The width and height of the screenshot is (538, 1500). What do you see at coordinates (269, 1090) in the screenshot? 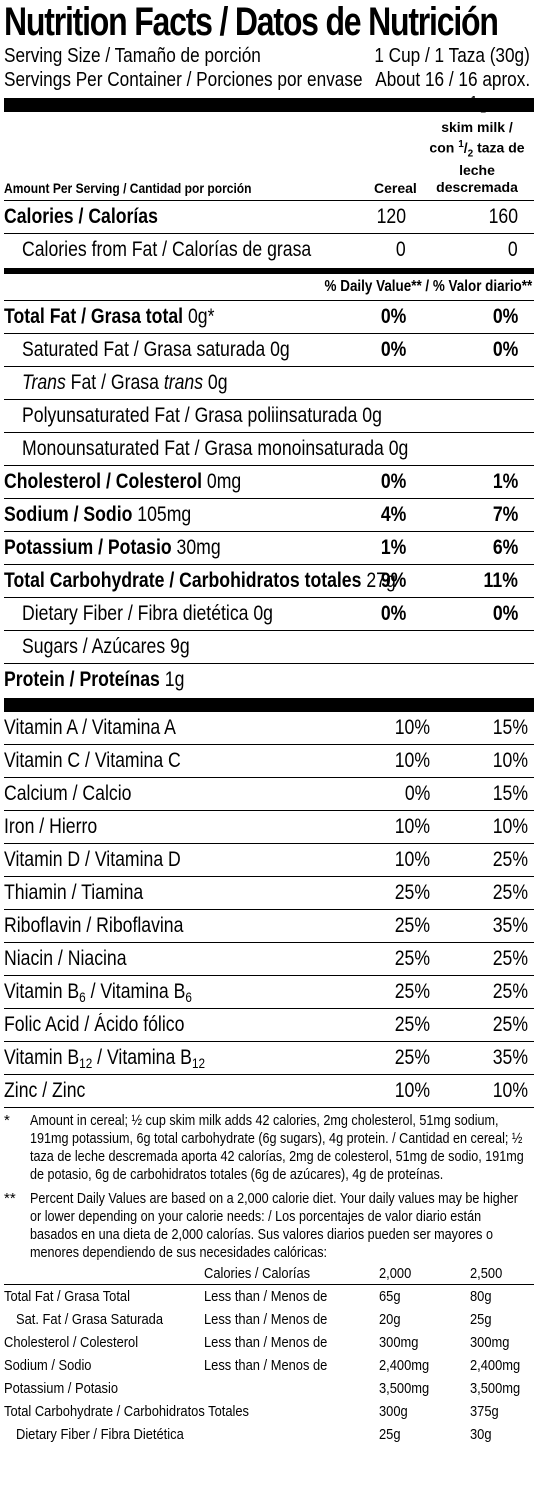
I see `vitamin-row: Zinc / Zinc 10% 10%` at bounding box center [269, 1090].